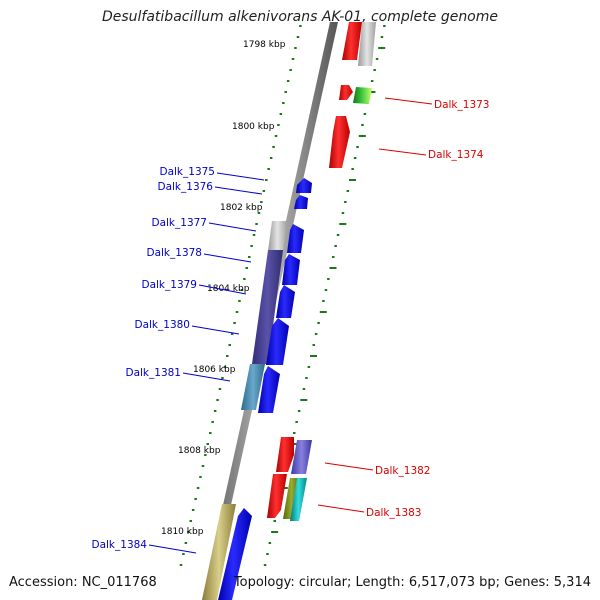  What do you see at coordinates (120, 545) in the screenshot?
I see `gene-label-dalk-1384: Dalk_1384` at bounding box center [120, 545].